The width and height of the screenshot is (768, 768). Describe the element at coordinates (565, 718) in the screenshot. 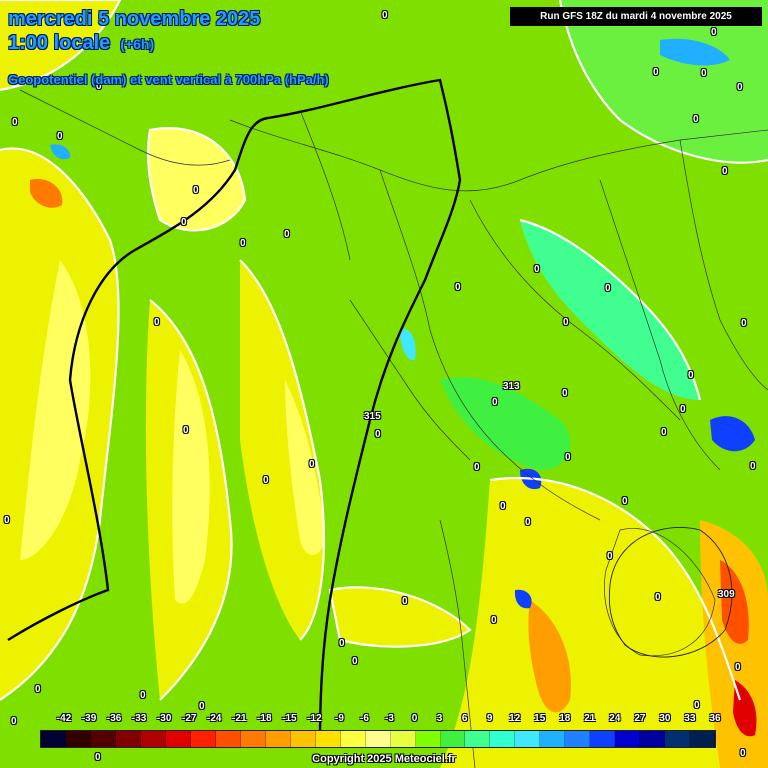

I see `legend-value-label: 18` at that location.